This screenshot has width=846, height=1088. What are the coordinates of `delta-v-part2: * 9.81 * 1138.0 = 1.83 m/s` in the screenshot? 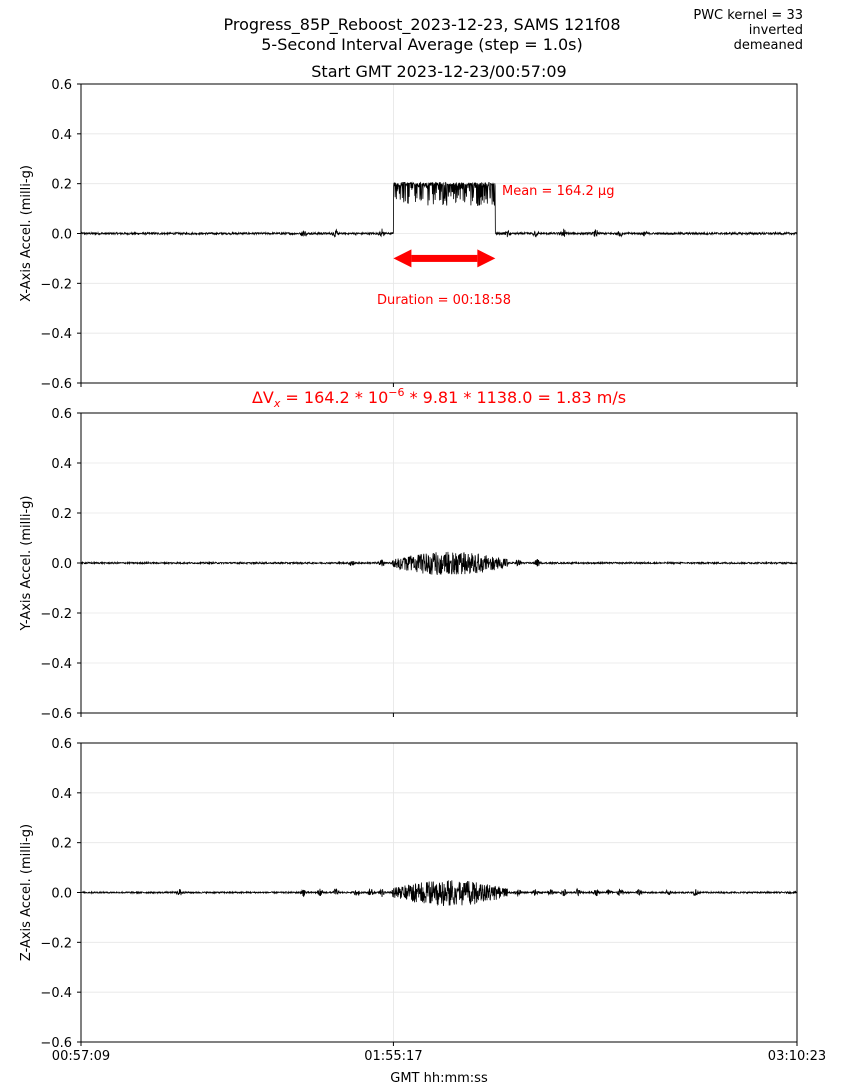 It's located at (515, 397).